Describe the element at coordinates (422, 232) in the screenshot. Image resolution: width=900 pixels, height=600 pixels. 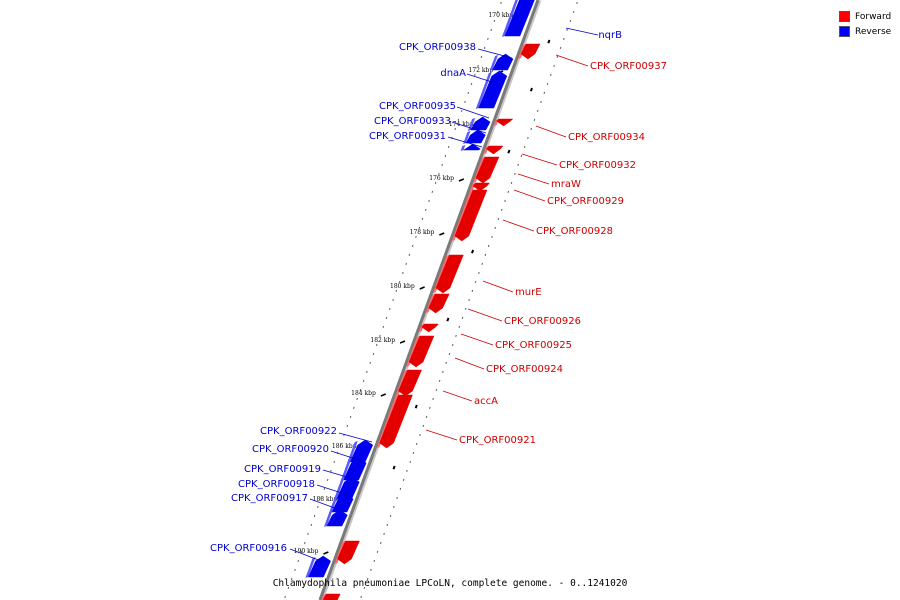
I see `tick-label: 178 kbp` at that location.